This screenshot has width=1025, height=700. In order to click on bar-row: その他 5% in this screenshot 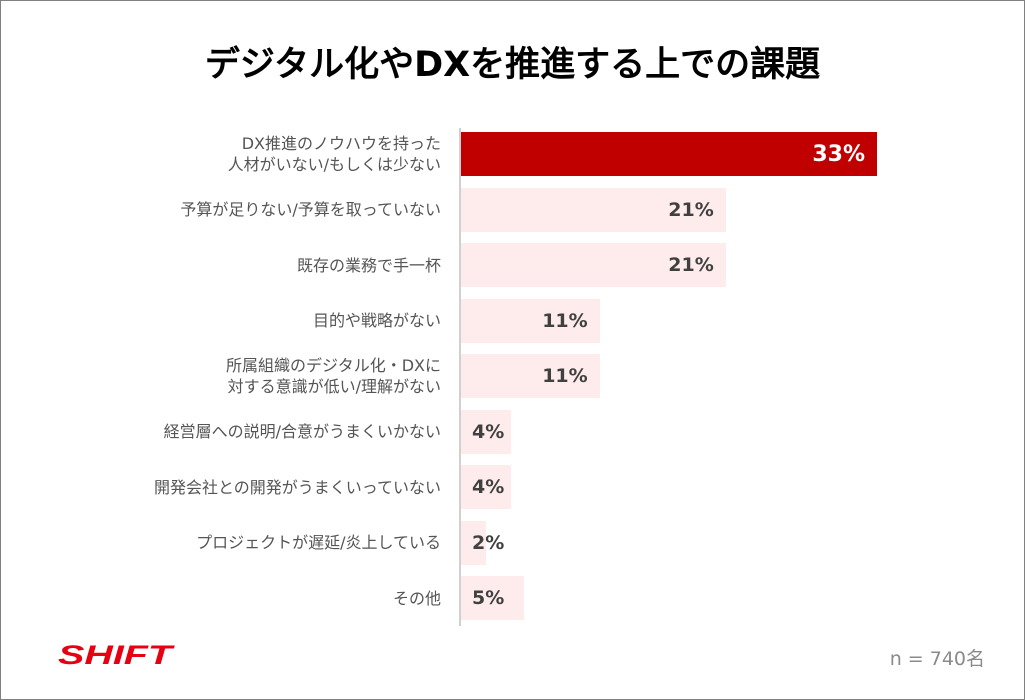, I will do `click(512, 598)`.